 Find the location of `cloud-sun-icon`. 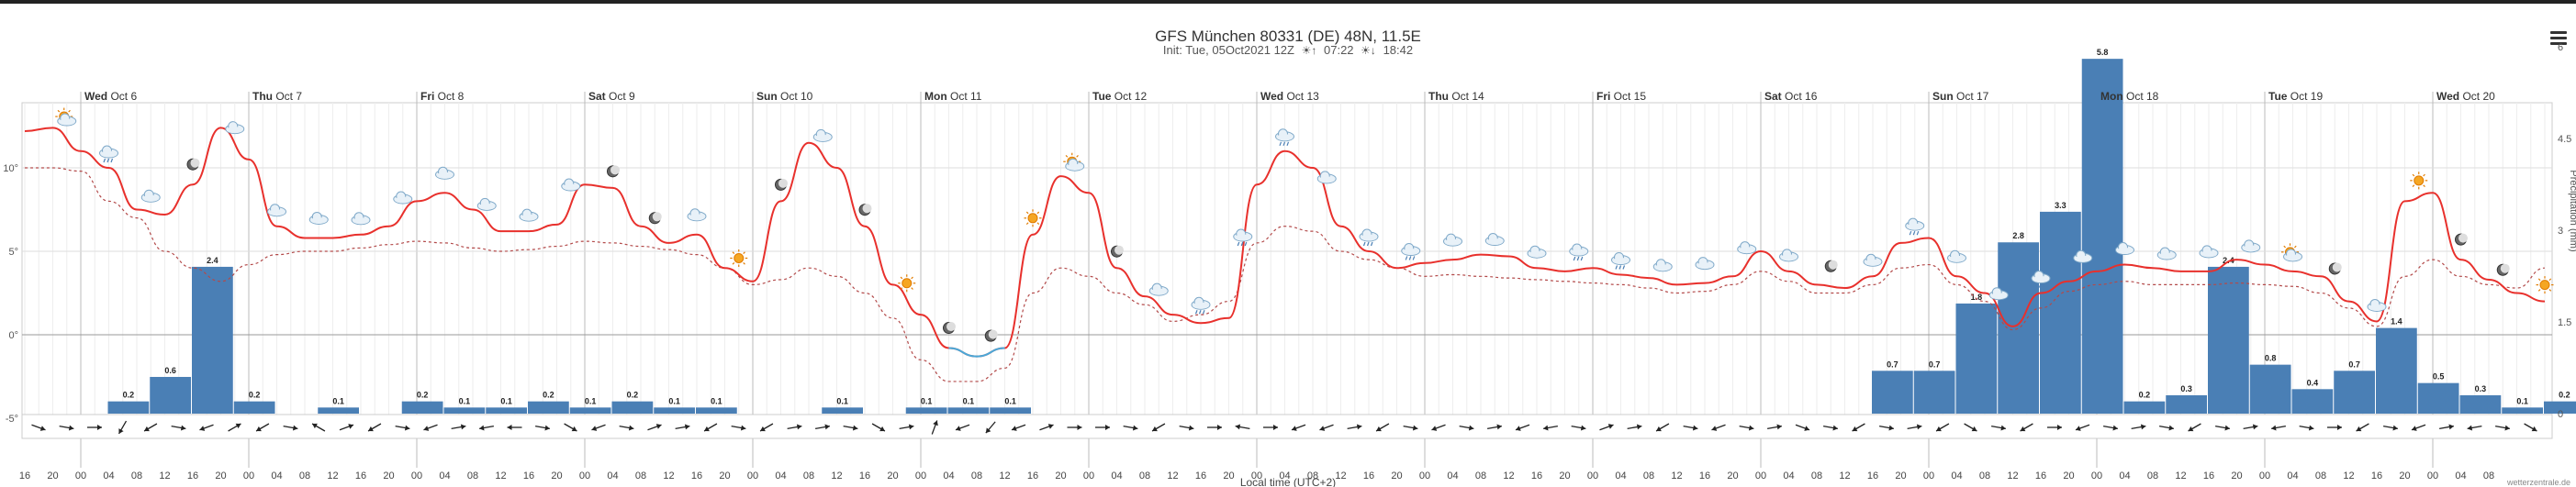

cloud-sun-icon is located at coordinates (2291, 252).